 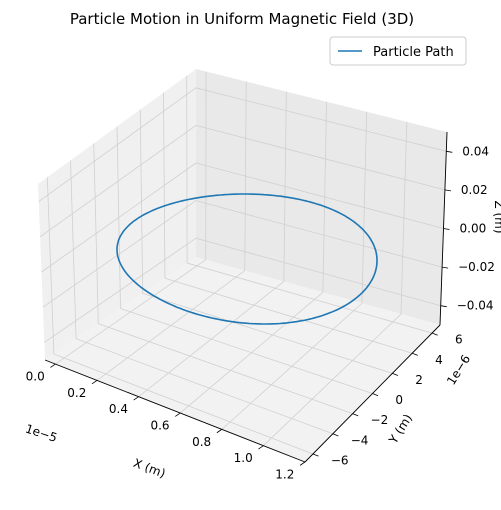 What do you see at coordinates (459, 340) in the screenshot?
I see `y-tick-label: 6` at bounding box center [459, 340].